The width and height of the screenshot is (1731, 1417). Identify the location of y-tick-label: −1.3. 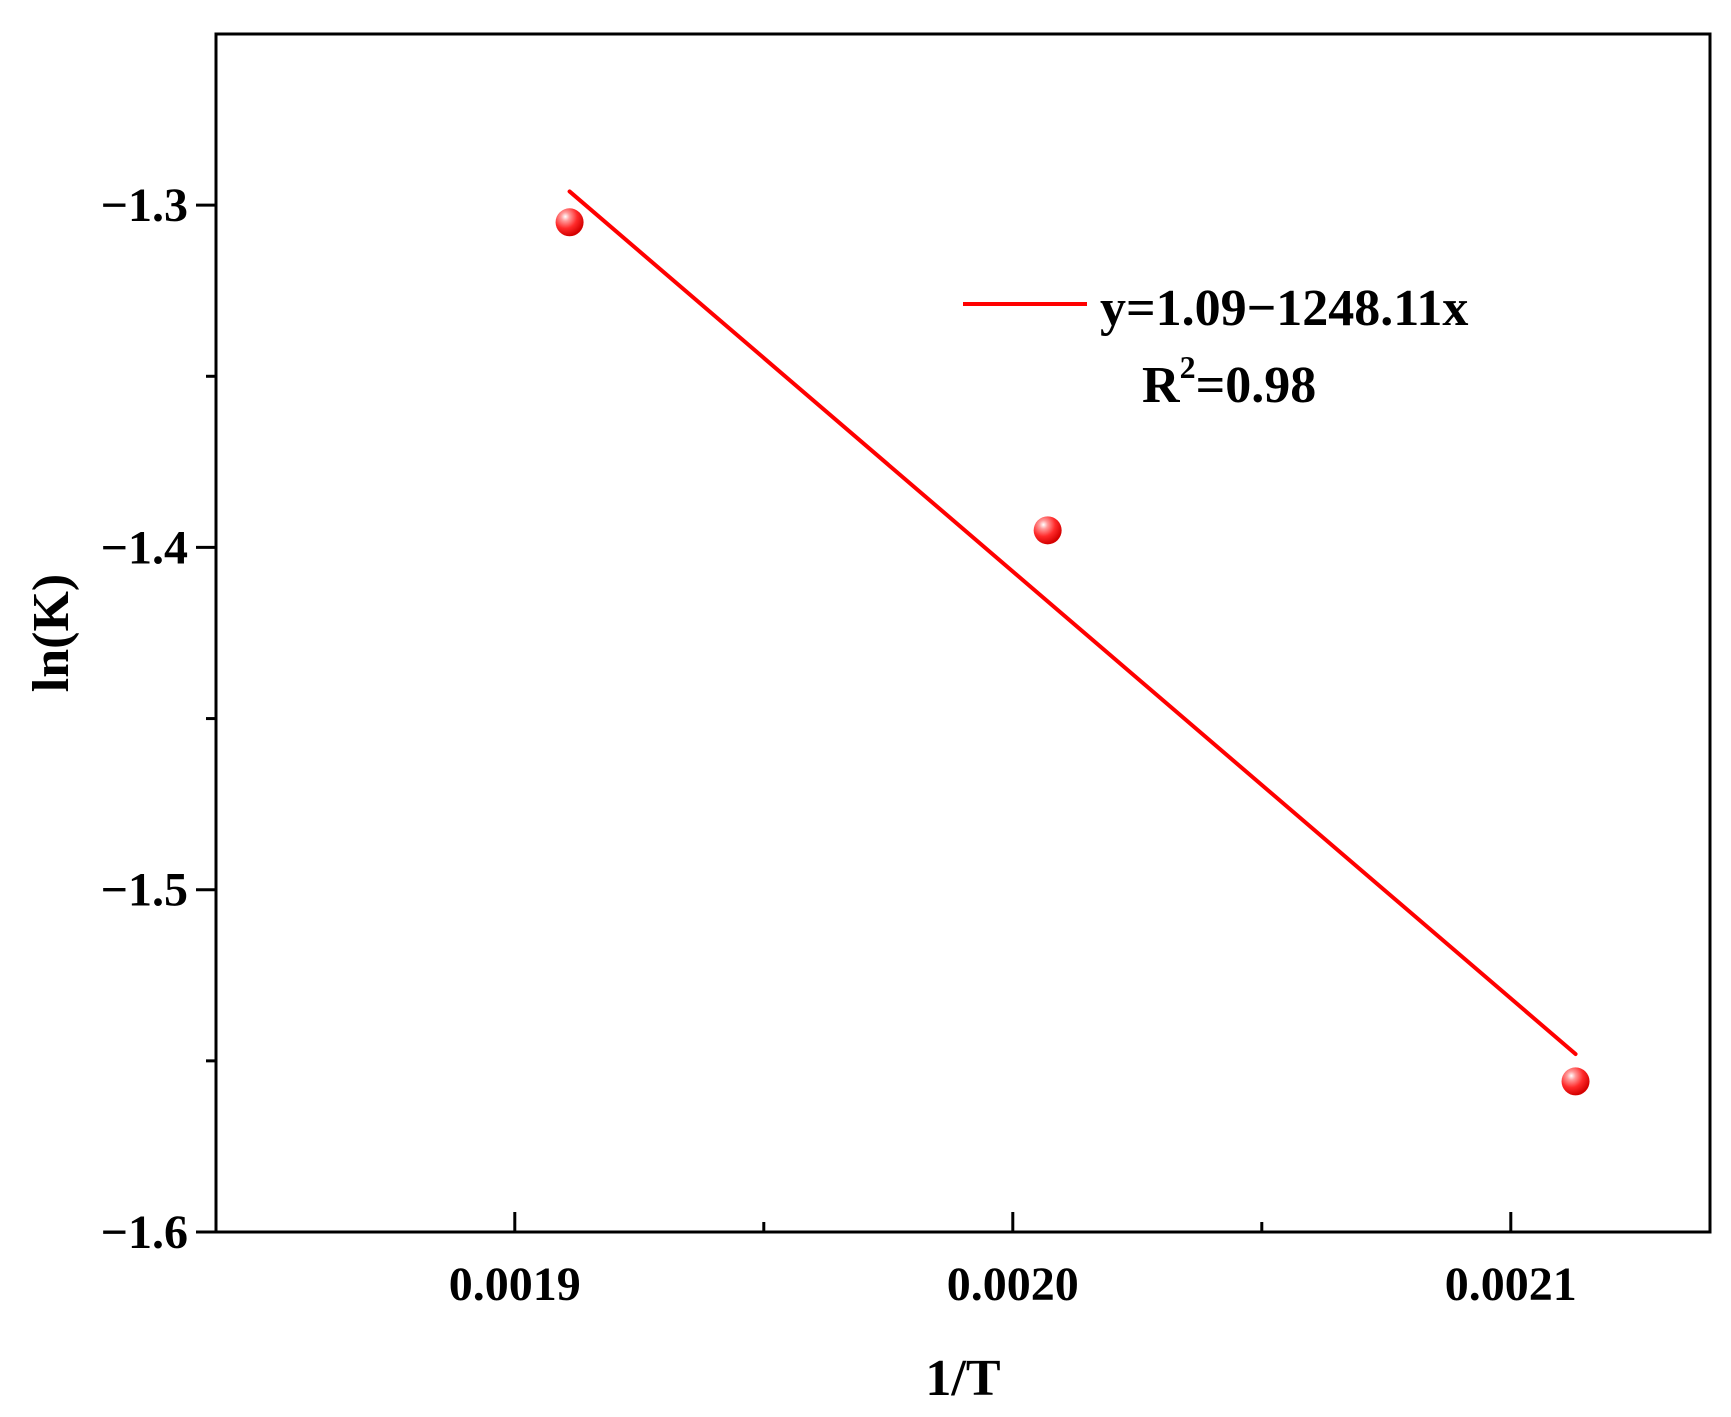
(144, 205).